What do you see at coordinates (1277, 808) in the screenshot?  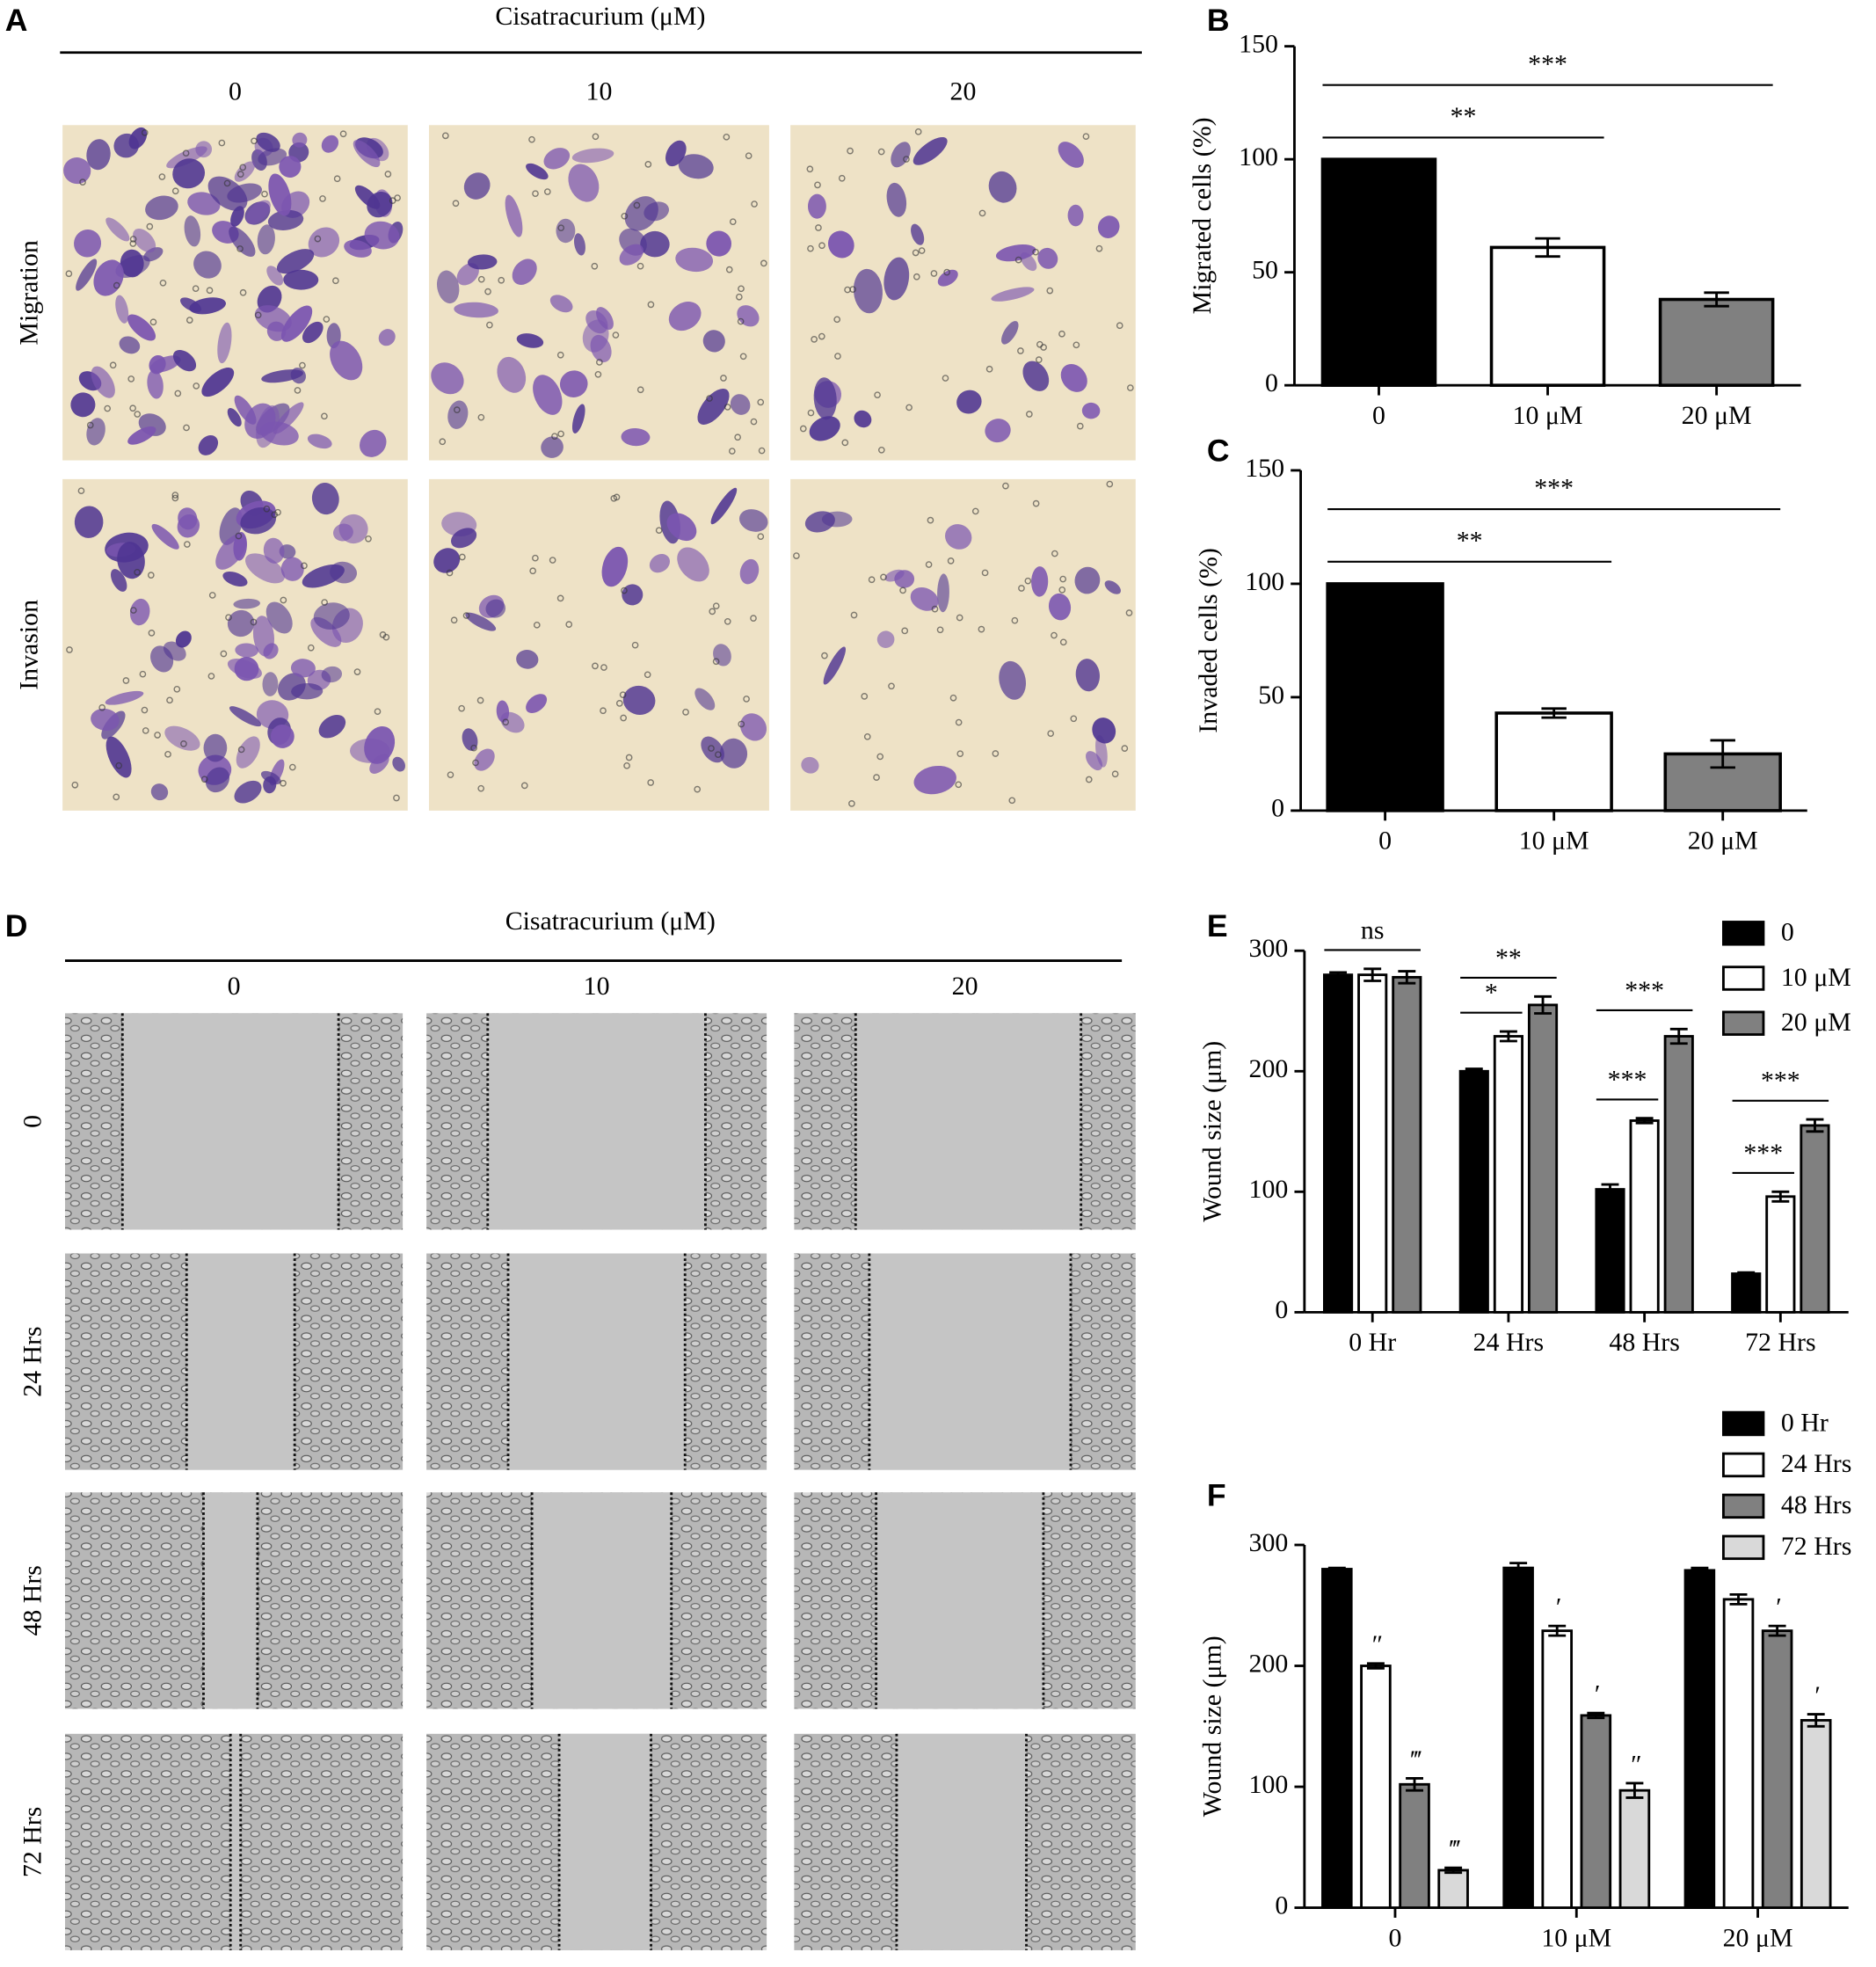 I see `y-tick-label: 0` at bounding box center [1277, 808].